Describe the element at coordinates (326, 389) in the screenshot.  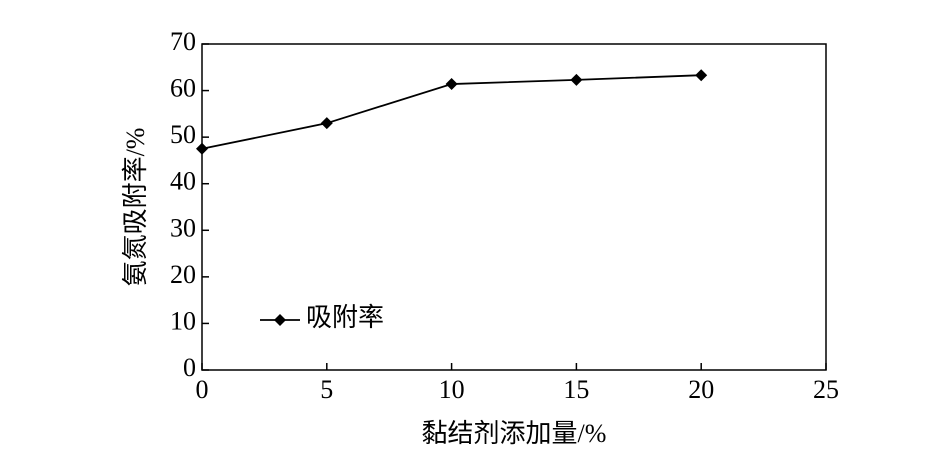
I see `x-tick-label: 5` at that location.